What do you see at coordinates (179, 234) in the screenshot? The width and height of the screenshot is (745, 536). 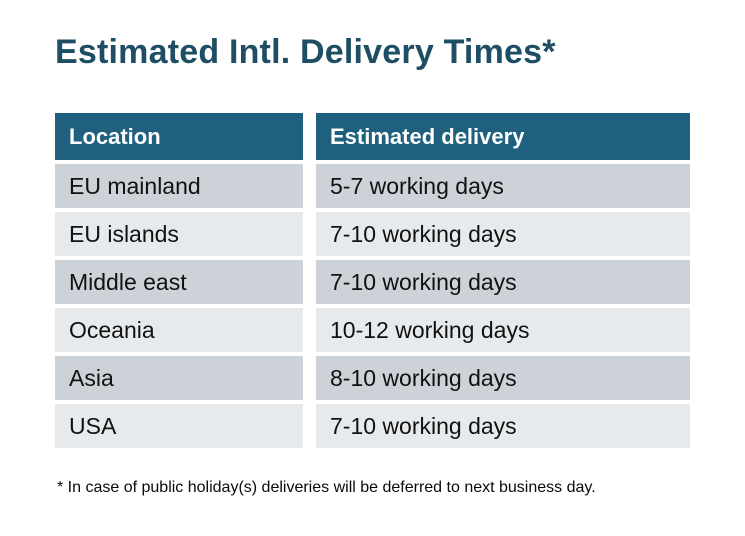 I see `table-cell-location: EU islands` at bounding box center [179, 234].